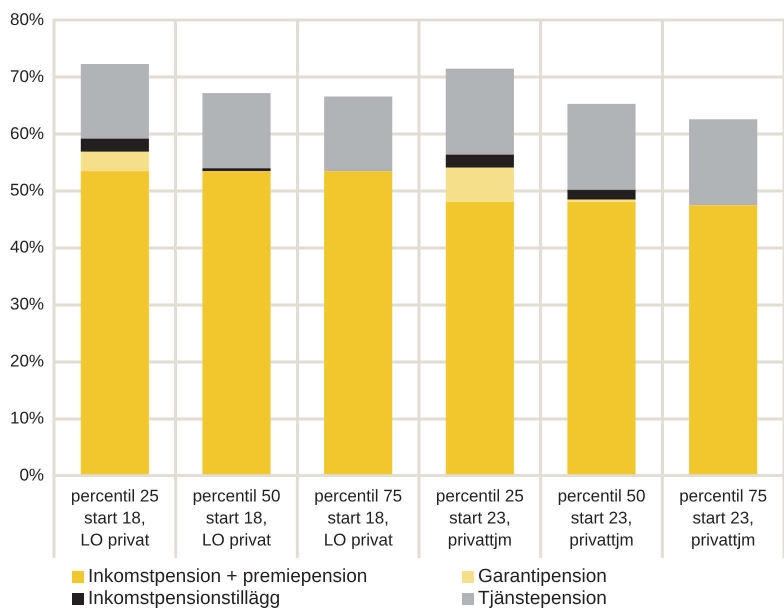 The height and width of the screenshot is (614, 784). I want to click on legend-label: Inkomstpension + premiepension, so click(228, 577).